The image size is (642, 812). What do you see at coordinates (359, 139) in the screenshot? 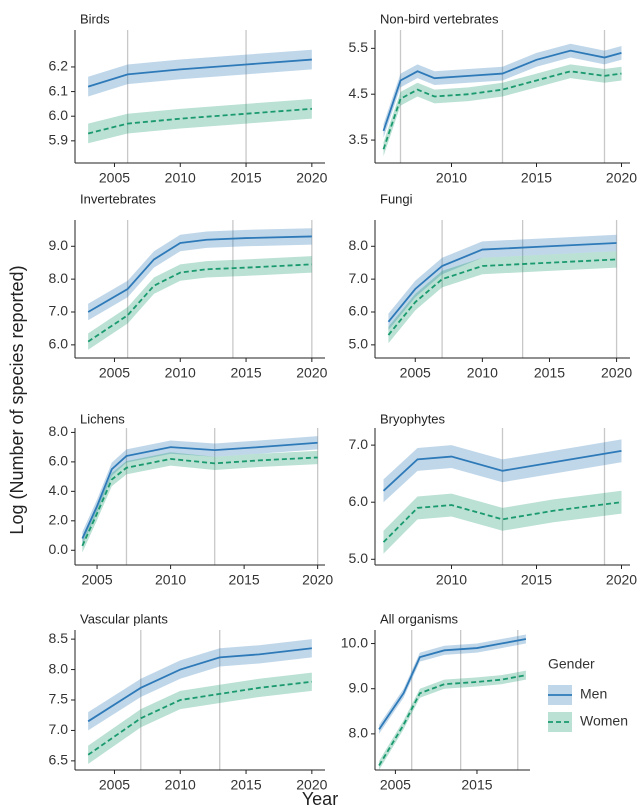
I see `y-tick-label: 3.5` at bounding box center [359, 139].